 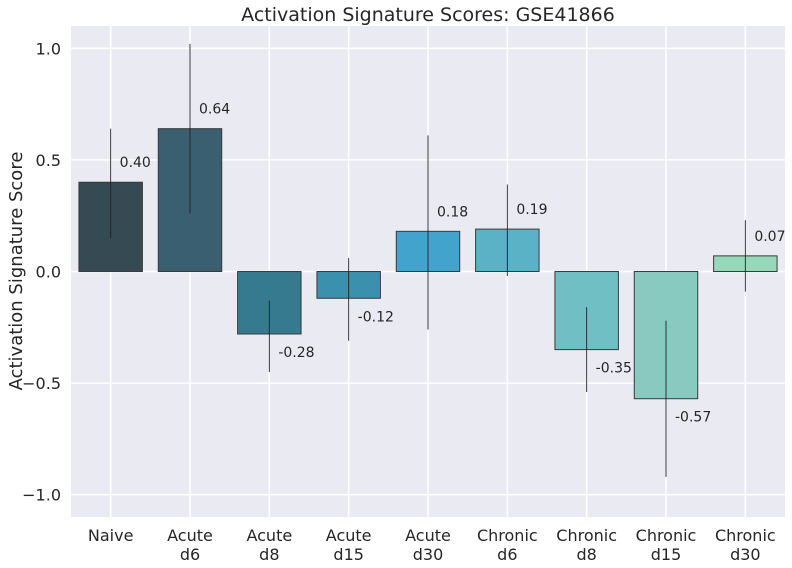 What do you see at coordinates (41, 383) in the screenshot?
I see `y-tick-label: −0.5` at bounding box center [41, 383].